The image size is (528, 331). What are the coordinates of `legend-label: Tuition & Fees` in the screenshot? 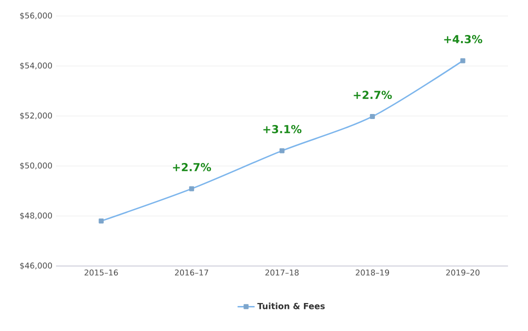 It's located at (291, 306).